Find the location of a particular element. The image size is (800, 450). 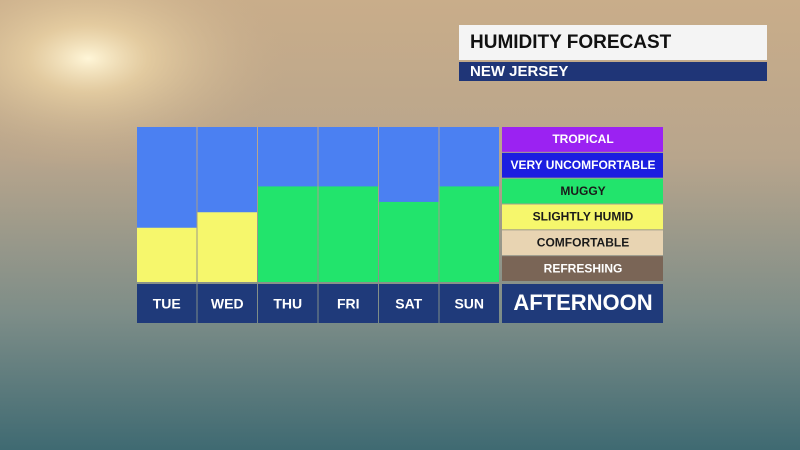

x-label-box is located at coordinates (582, 303).